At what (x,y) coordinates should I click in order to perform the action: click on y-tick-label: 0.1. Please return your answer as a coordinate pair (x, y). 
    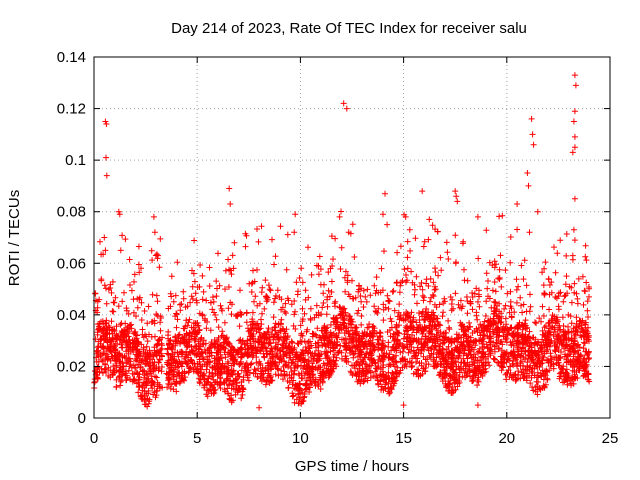
    Looking at the image, I should click on (75, 160).